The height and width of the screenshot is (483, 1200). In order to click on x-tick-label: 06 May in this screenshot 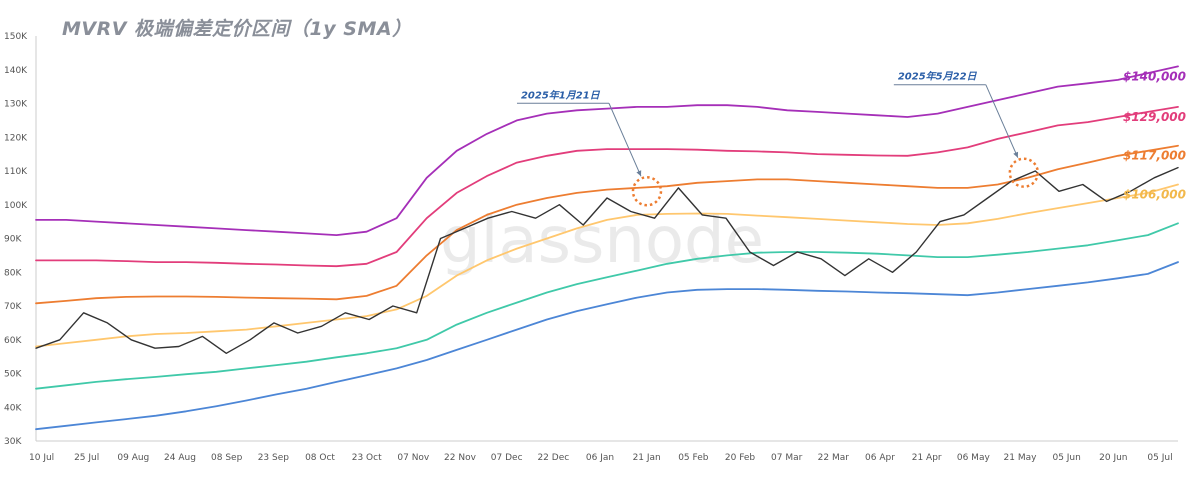, I will do `click(974, 458)`.